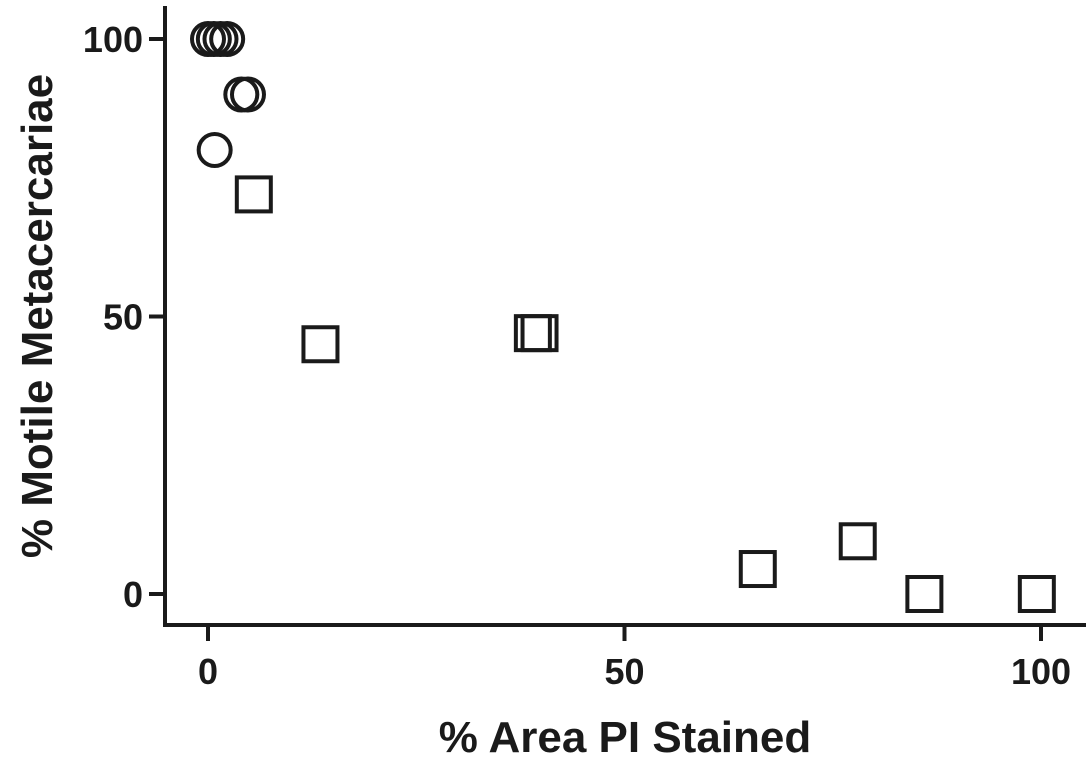  I want to click on x-tick-label: 50, so click(624, 671).